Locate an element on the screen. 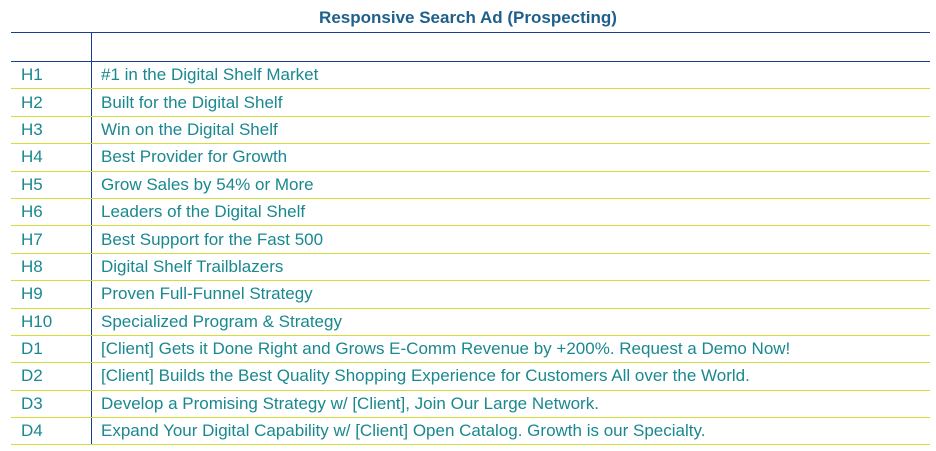  row-code: D1 is located at coordinates (51, 349).